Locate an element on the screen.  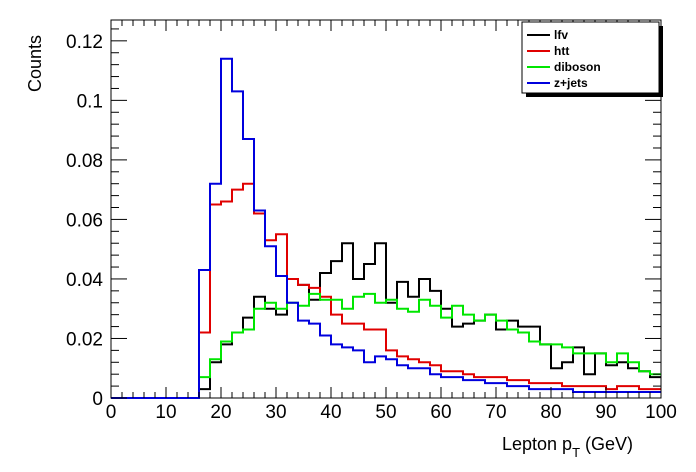
x-tick-label: 40 is located at coordinates (330, 412).